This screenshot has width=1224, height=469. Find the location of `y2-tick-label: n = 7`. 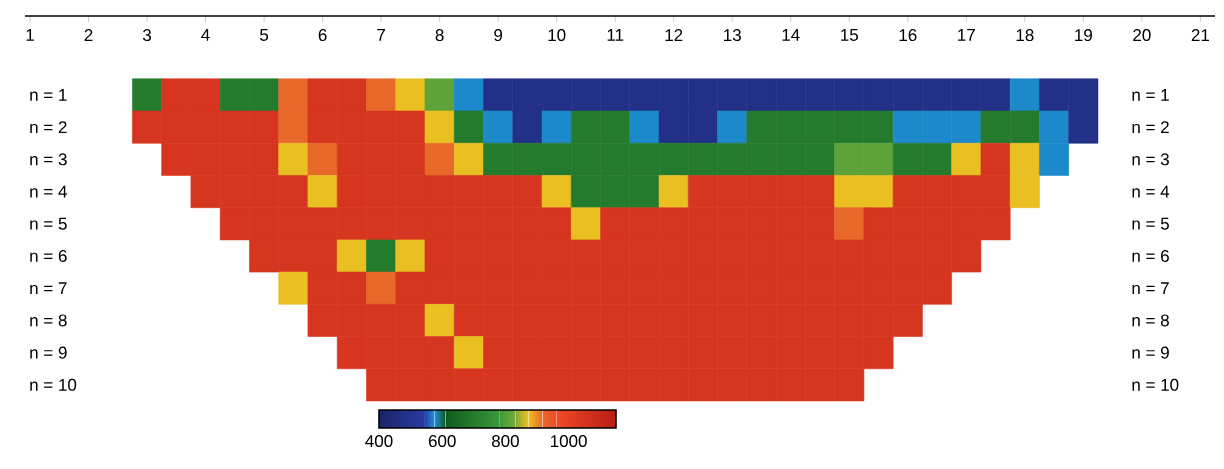

y2-tick-label: n = 7 is located at coordinates (1150, 288).